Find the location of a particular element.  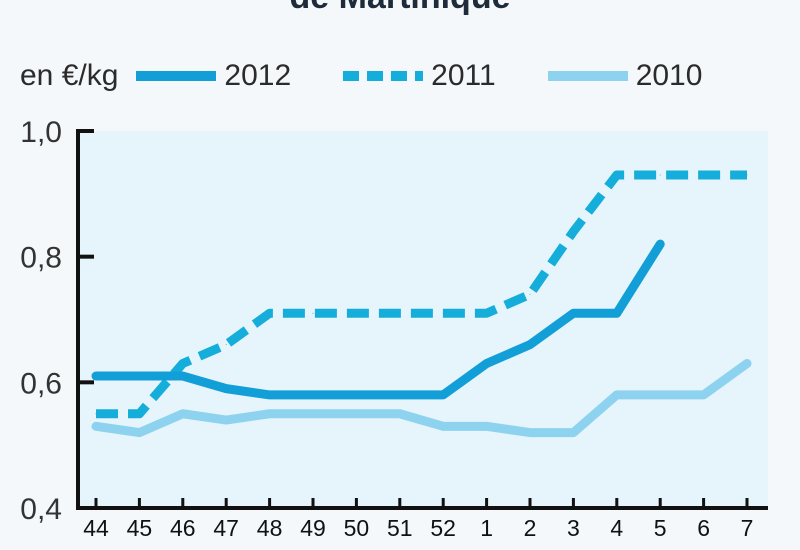

x-tick-label: 46 is located at coordinates (183, 528).